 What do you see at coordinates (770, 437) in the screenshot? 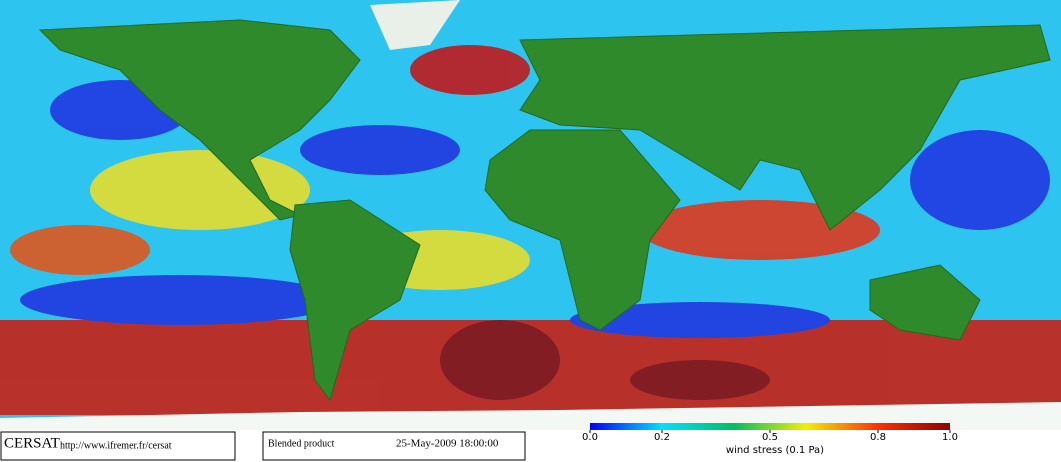
I see `colorbar-tick-label: 0.5` at bounding box center [770, 437].